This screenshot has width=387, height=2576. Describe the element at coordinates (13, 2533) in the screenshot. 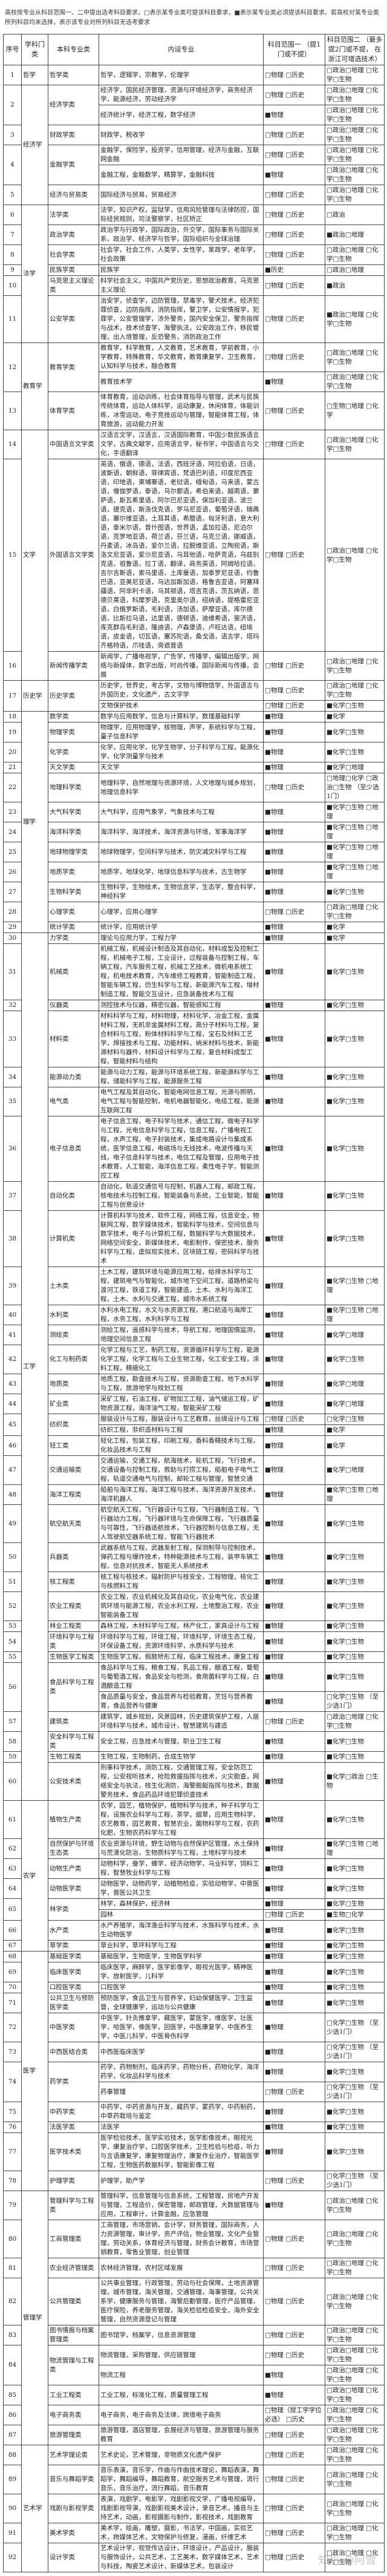

I see `row-number: 91` at that location.